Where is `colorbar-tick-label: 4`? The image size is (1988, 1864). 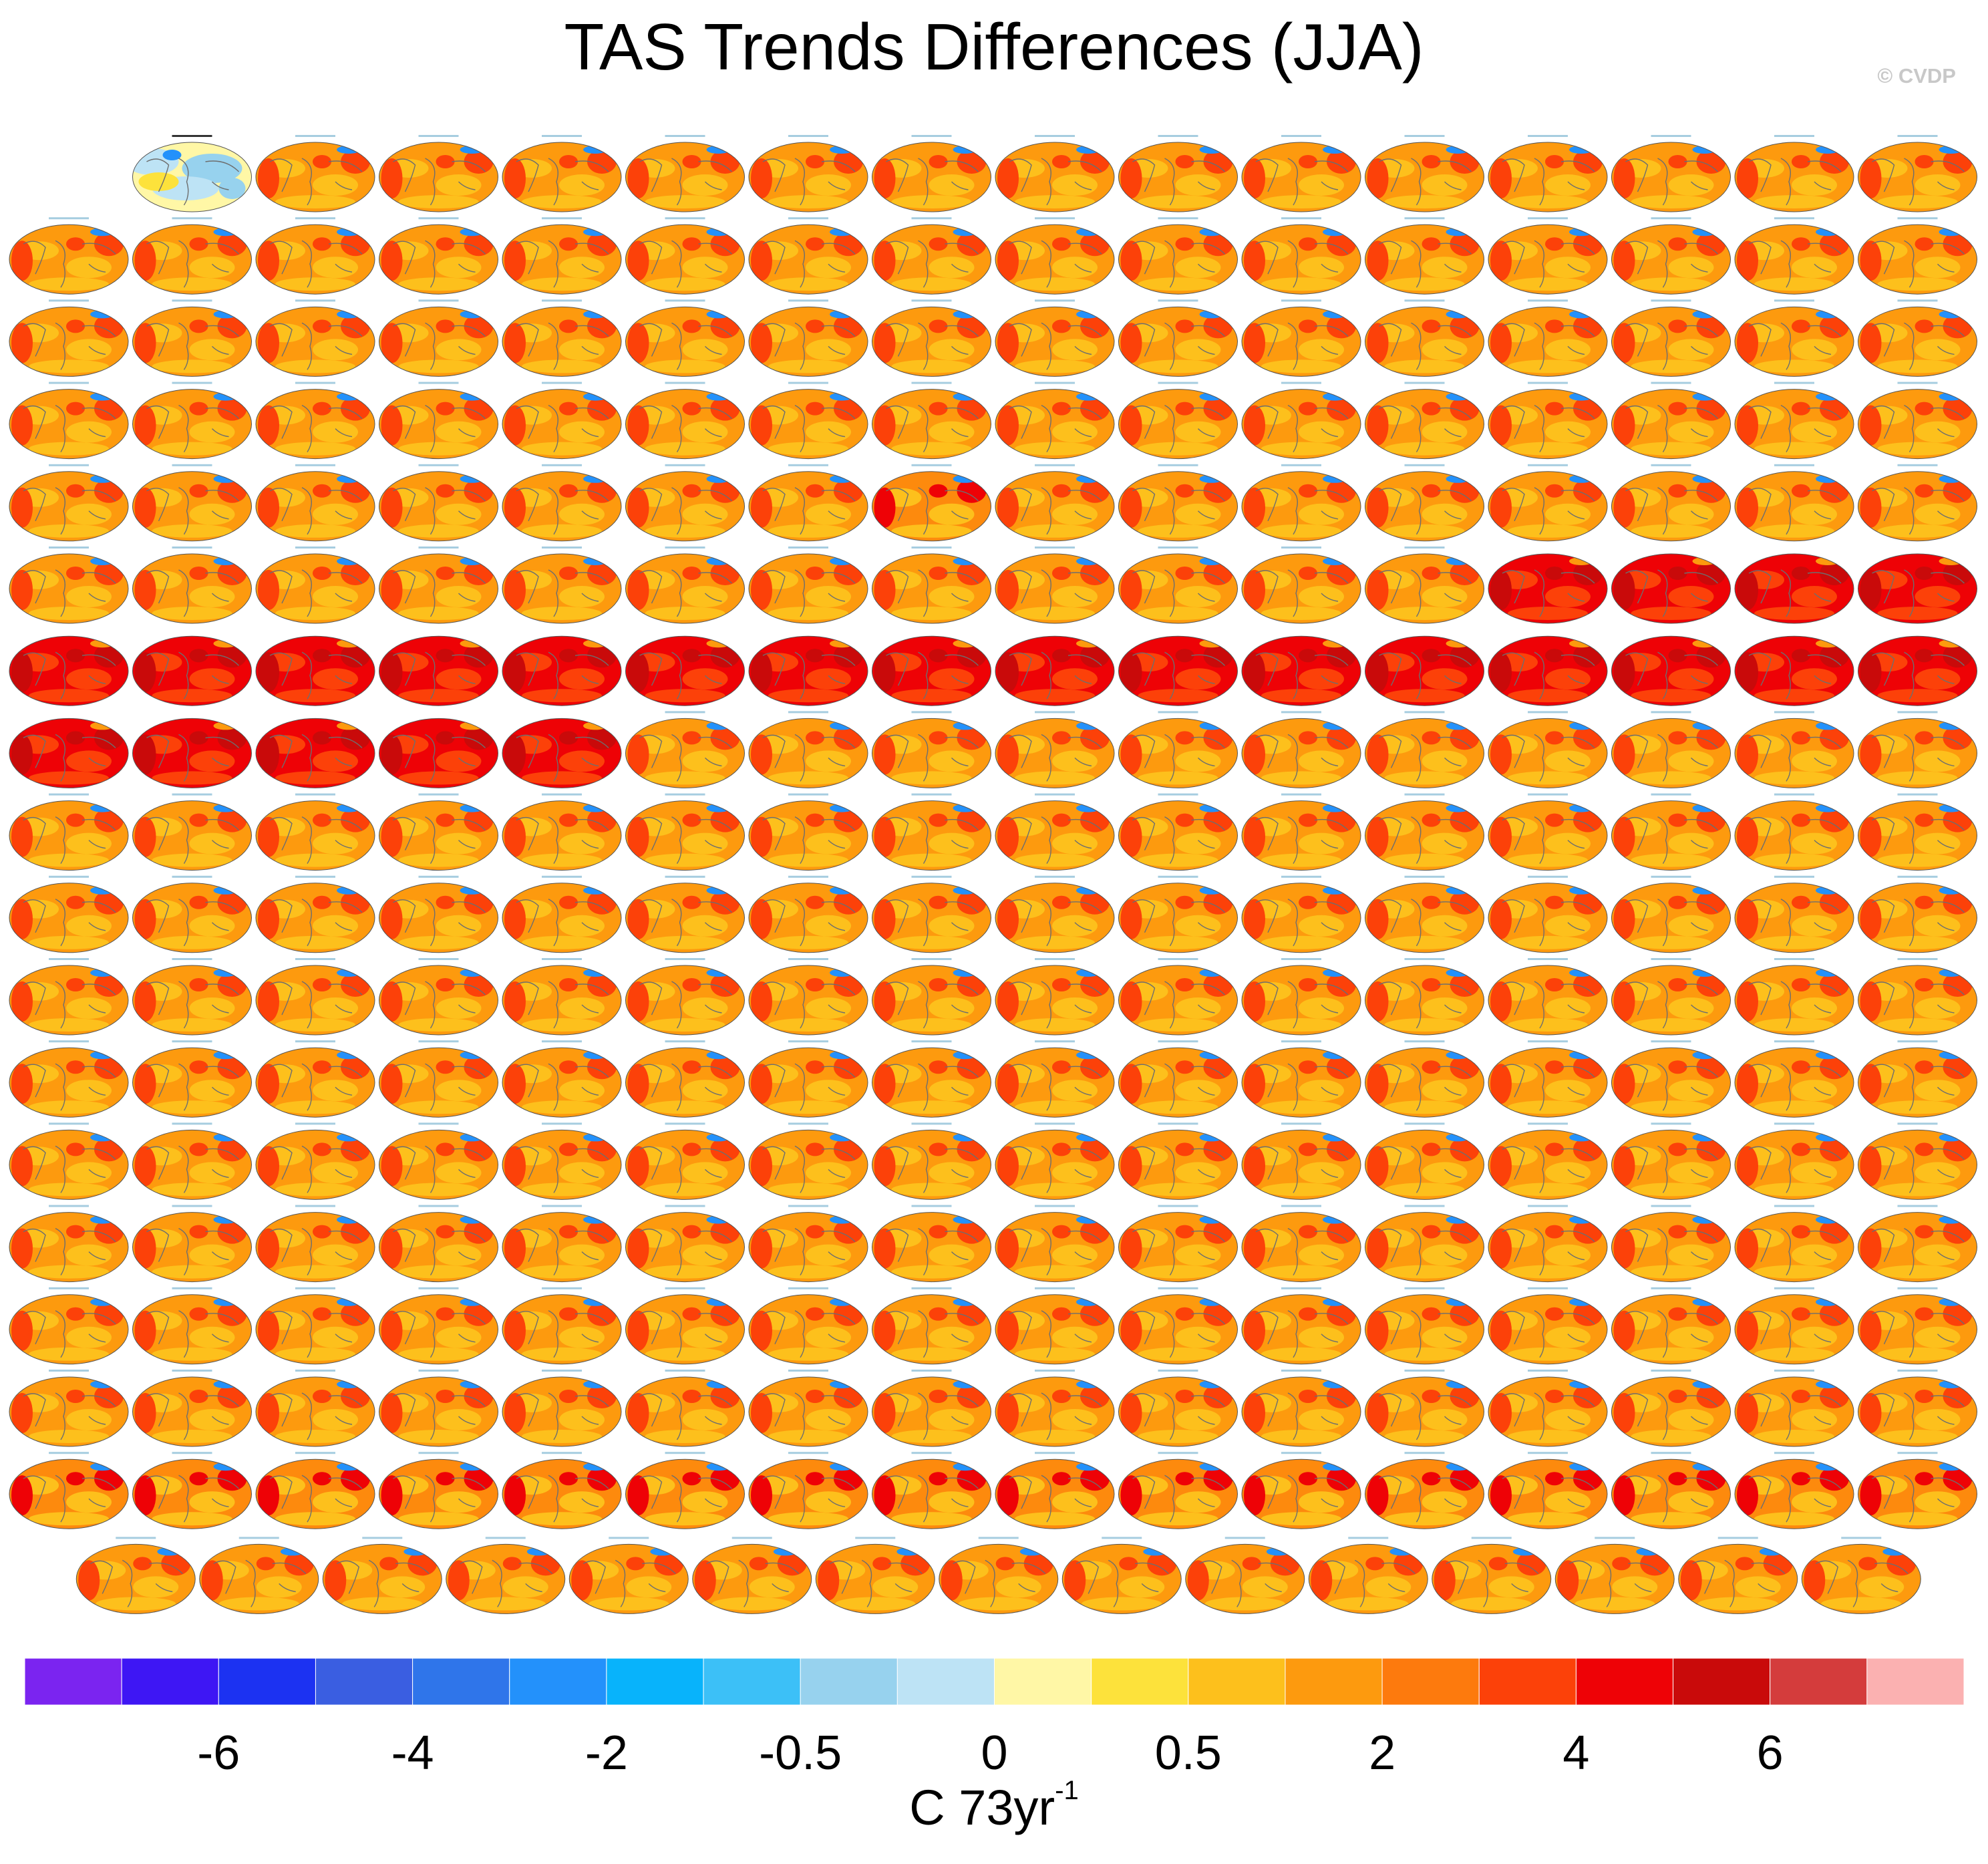
colorbar-tick-label: 4 is located at coordinates (1575, 1753).